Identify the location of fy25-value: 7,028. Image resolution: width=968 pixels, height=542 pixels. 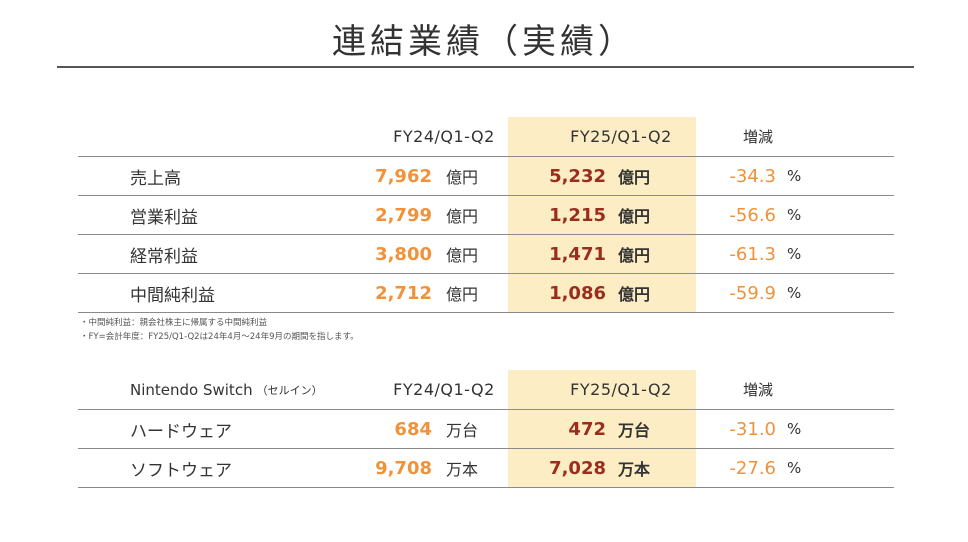
(577, 468).